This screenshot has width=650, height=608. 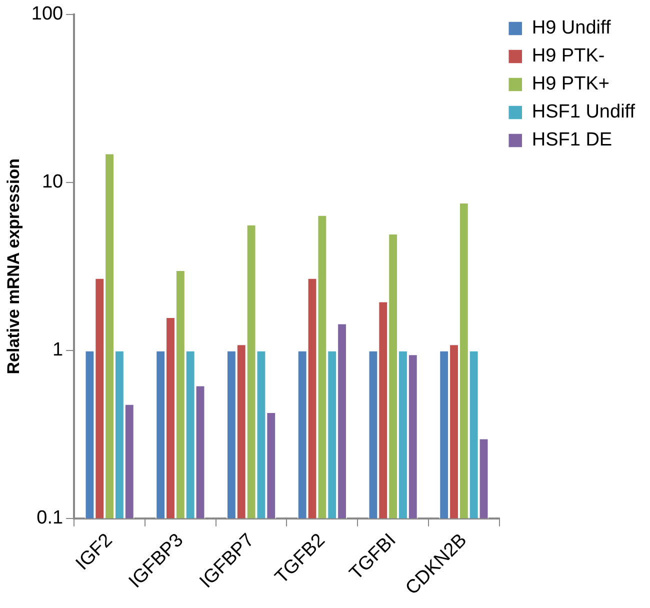 I want to click on legend-label: H9 PTK-, so click(x=568, y=56).